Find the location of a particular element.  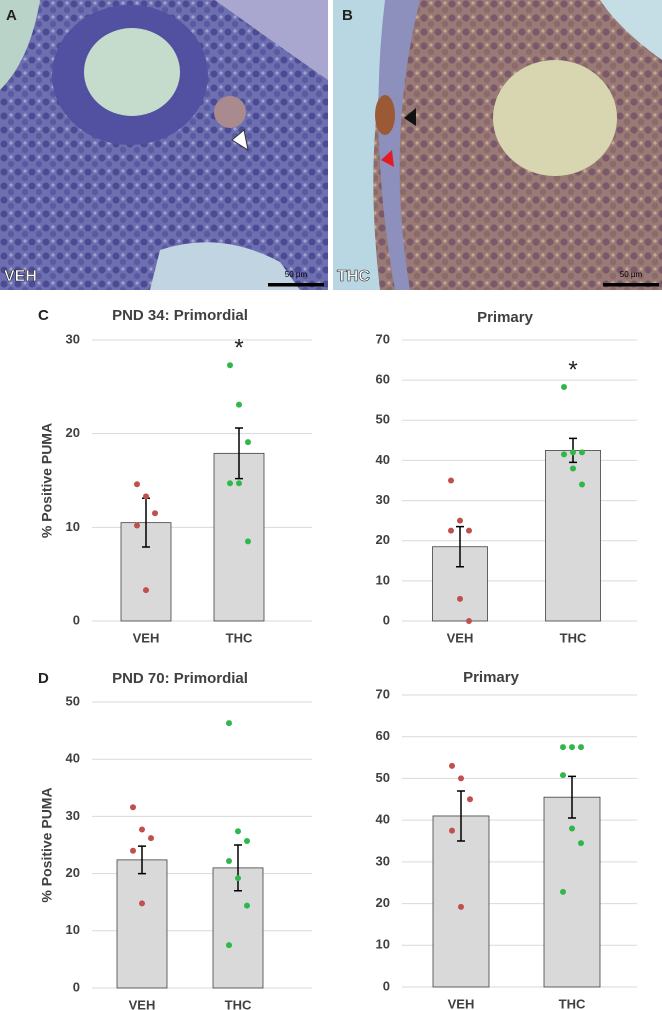

panel-label: B is located at coordinates (347, 15).